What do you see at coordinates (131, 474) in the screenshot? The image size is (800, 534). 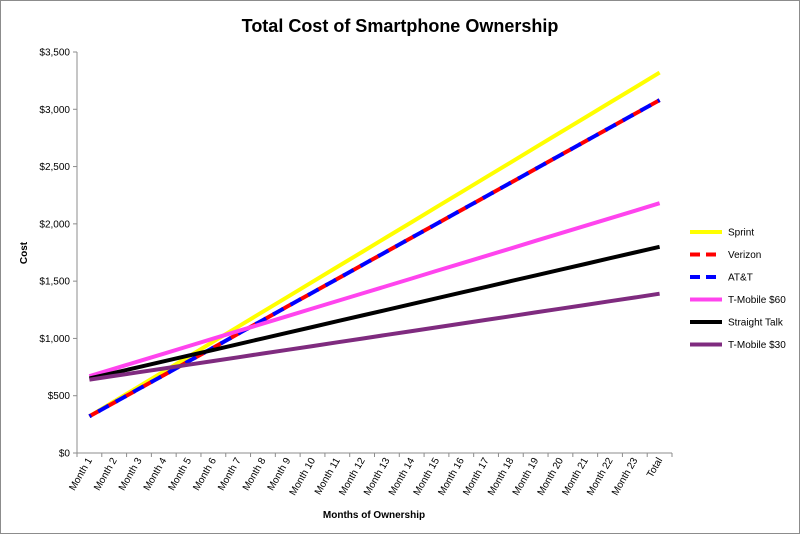 I see `x-tick-label: Month 3` at bounding box center [131, 474].